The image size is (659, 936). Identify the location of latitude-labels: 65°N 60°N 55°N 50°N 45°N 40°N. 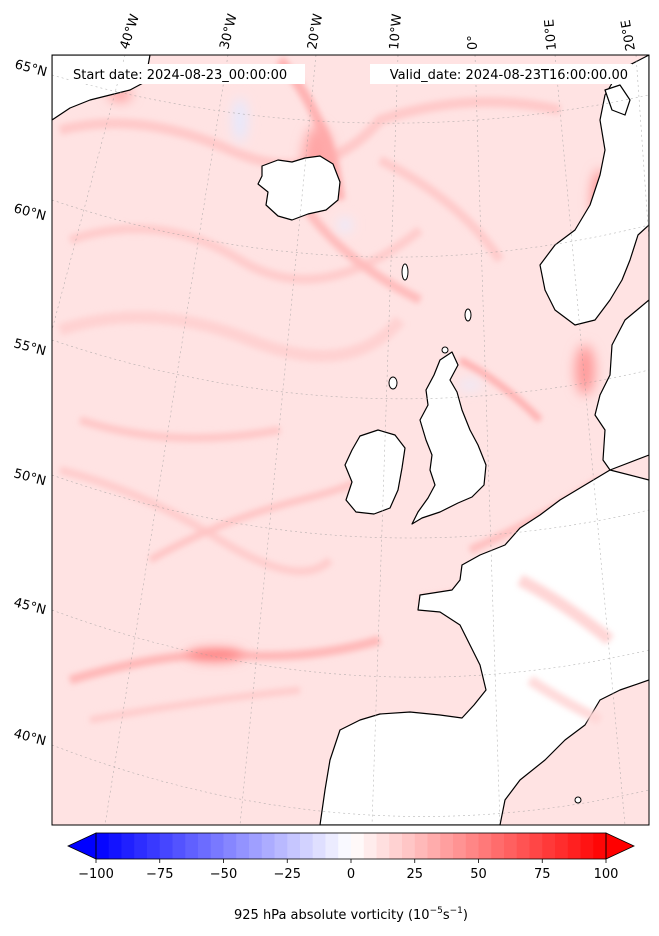
(30, 403).